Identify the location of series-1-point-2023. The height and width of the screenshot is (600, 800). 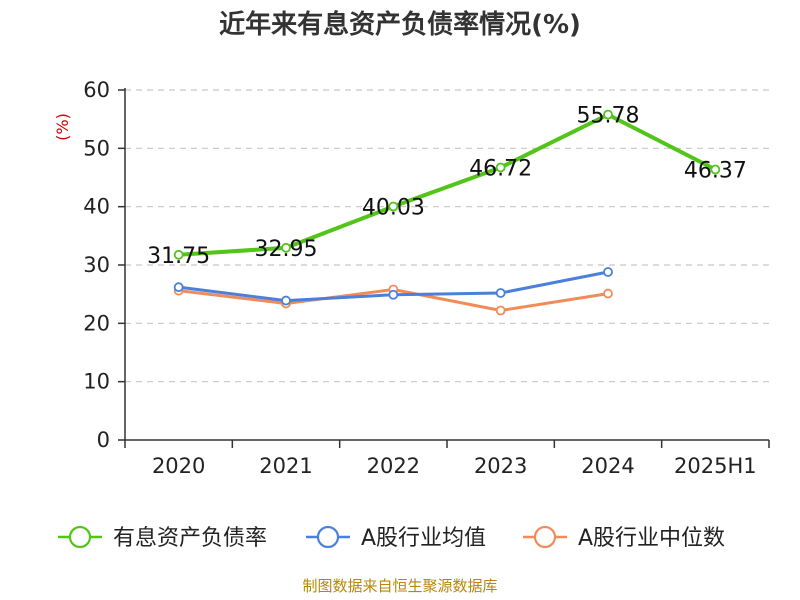
(500, 293).